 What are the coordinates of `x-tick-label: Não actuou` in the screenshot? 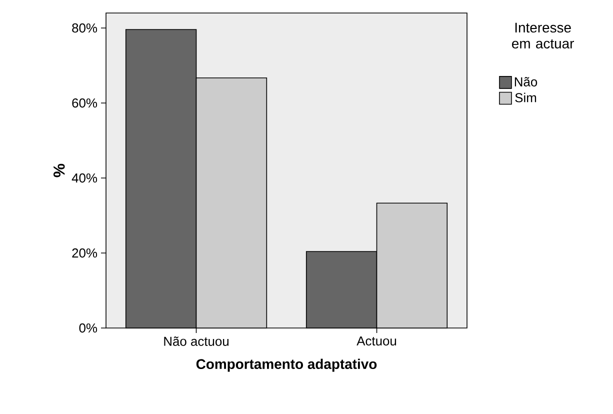 It's located at (196, 341).